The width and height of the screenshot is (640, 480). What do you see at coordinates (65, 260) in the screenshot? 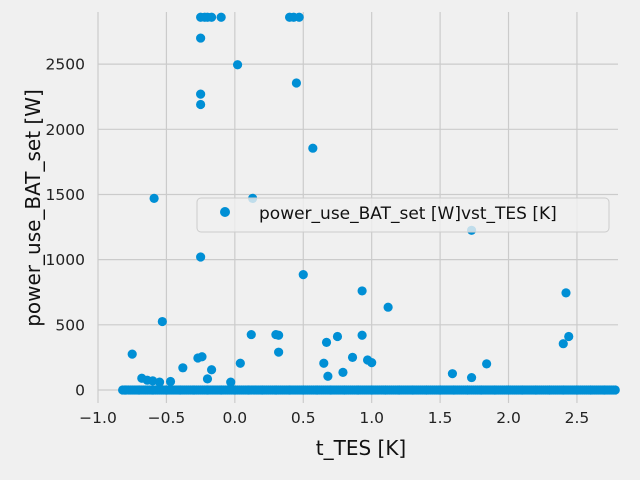
I see `y-tick-label: 1000` at bounding box center [65, 260].